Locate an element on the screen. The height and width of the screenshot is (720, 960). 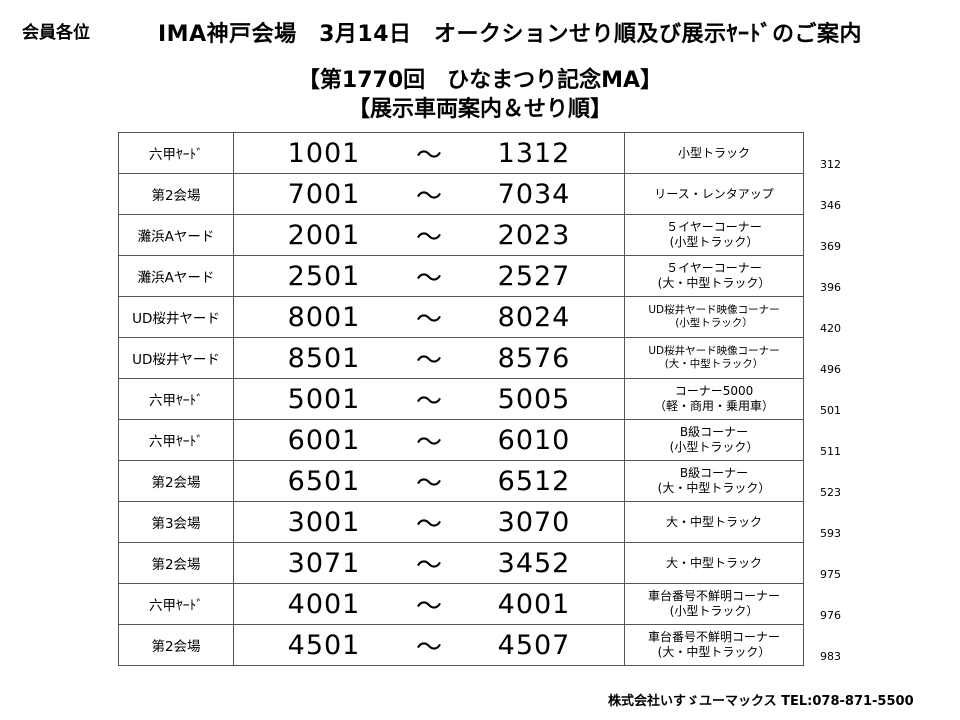
cumulative-count: 420 is located at coordinates (850, 316).